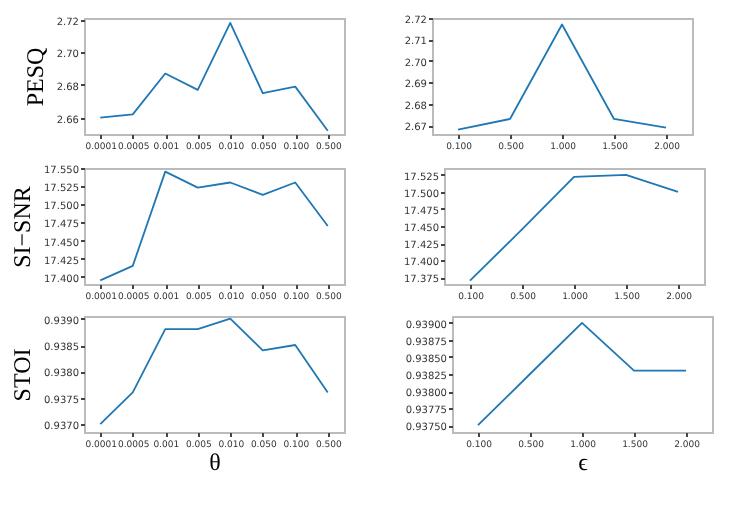 This screenshot has height=526, width=756. I want to click on y-axis-title: PESQ, so click(34, 76).